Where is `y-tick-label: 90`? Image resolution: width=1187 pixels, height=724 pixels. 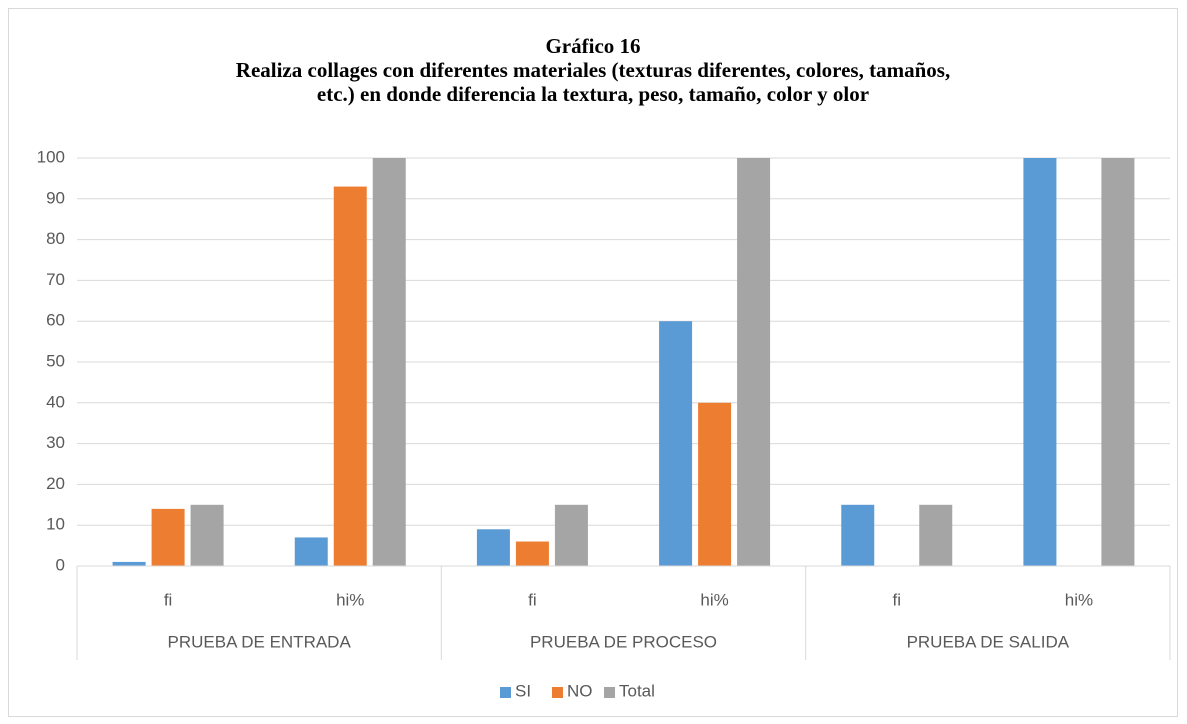 y-tick-label: 90 is located at coordinates (55, 197).